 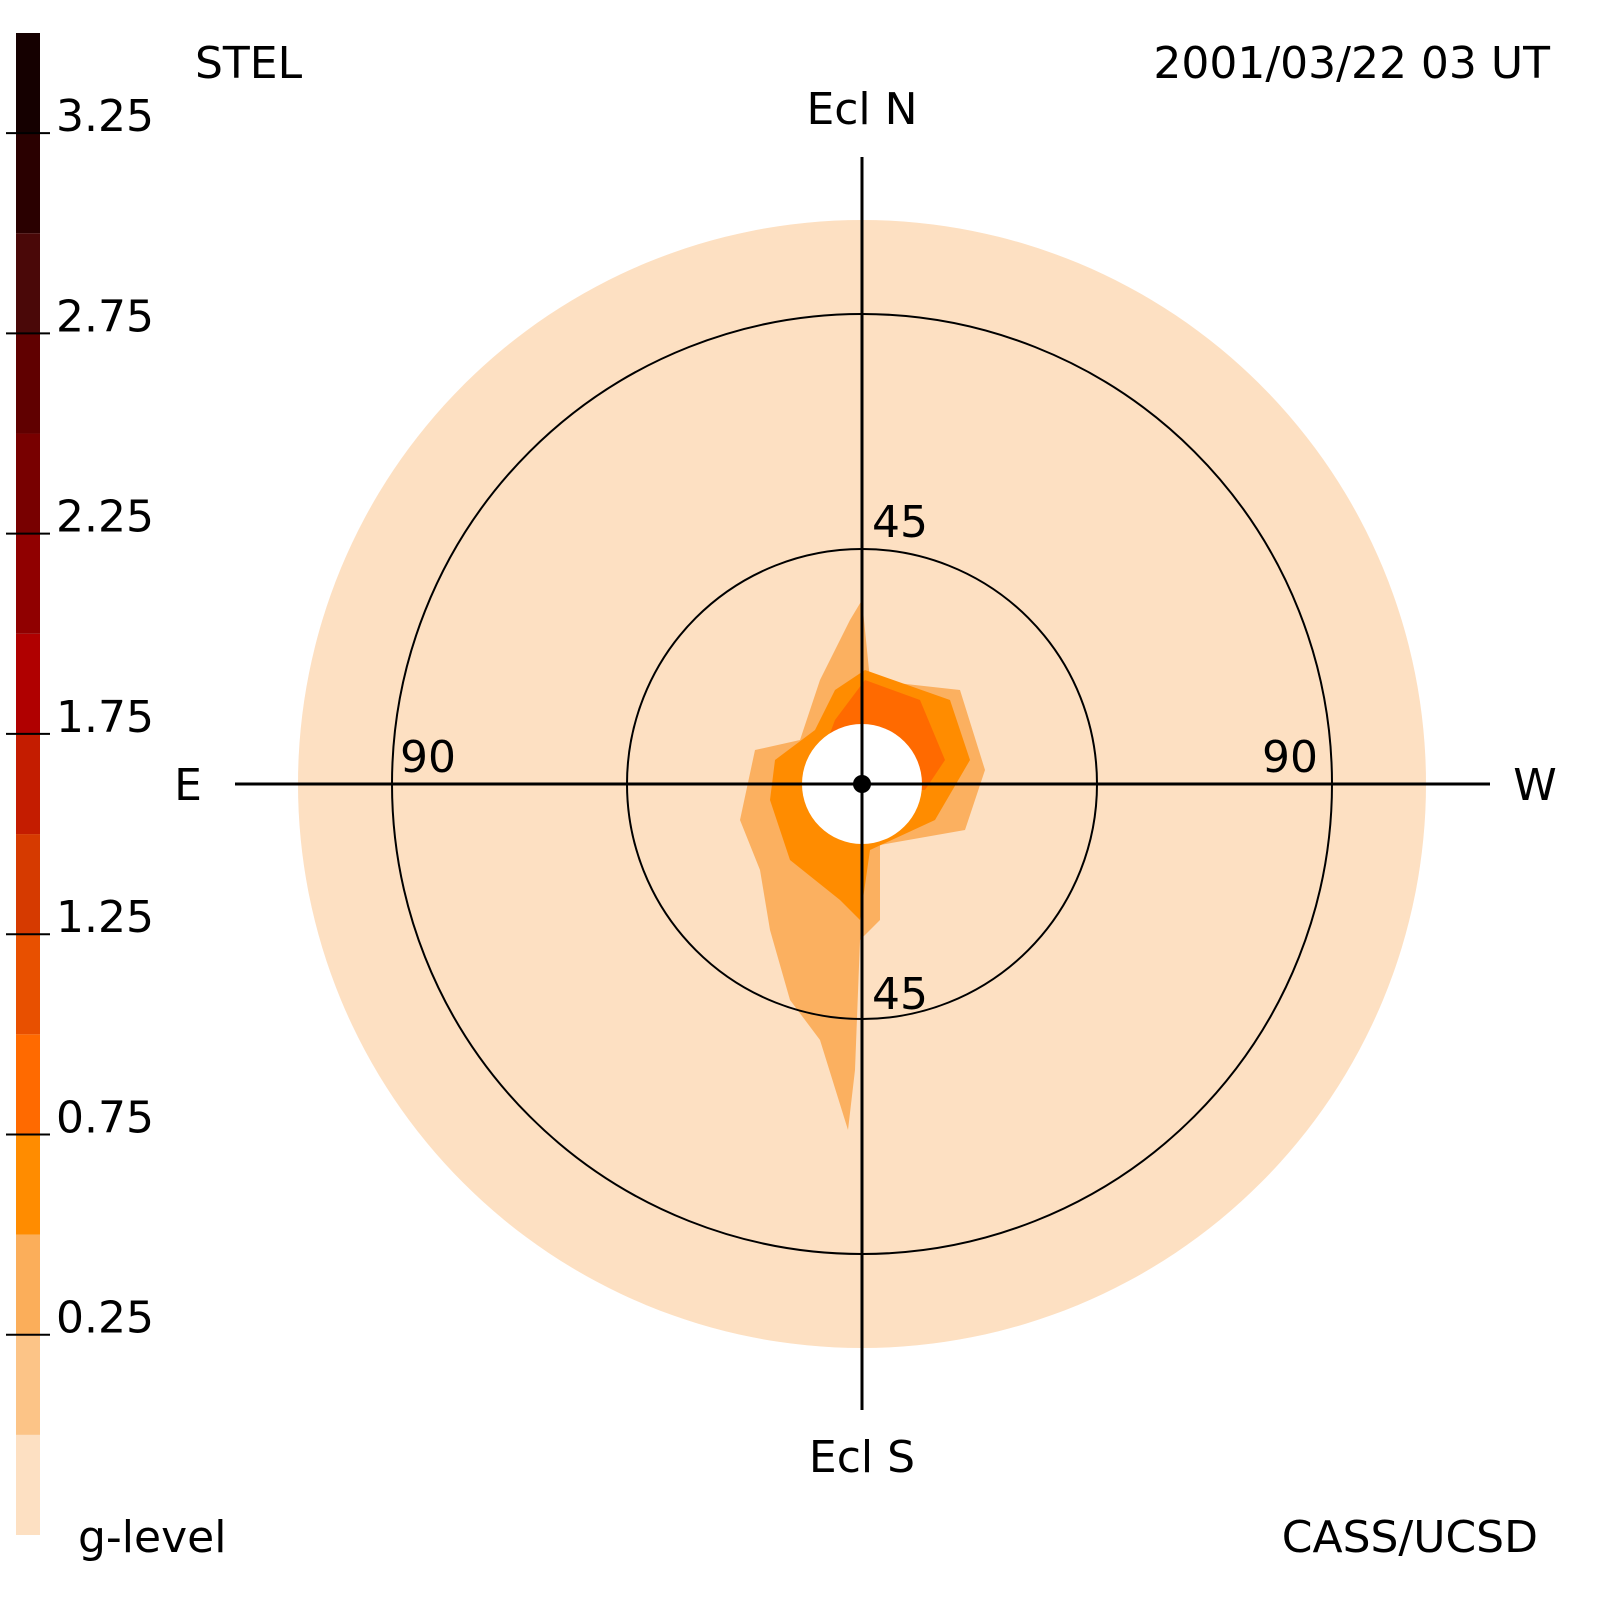 I want to click on south-label: Ecl S, so click(x=862, y=1457).